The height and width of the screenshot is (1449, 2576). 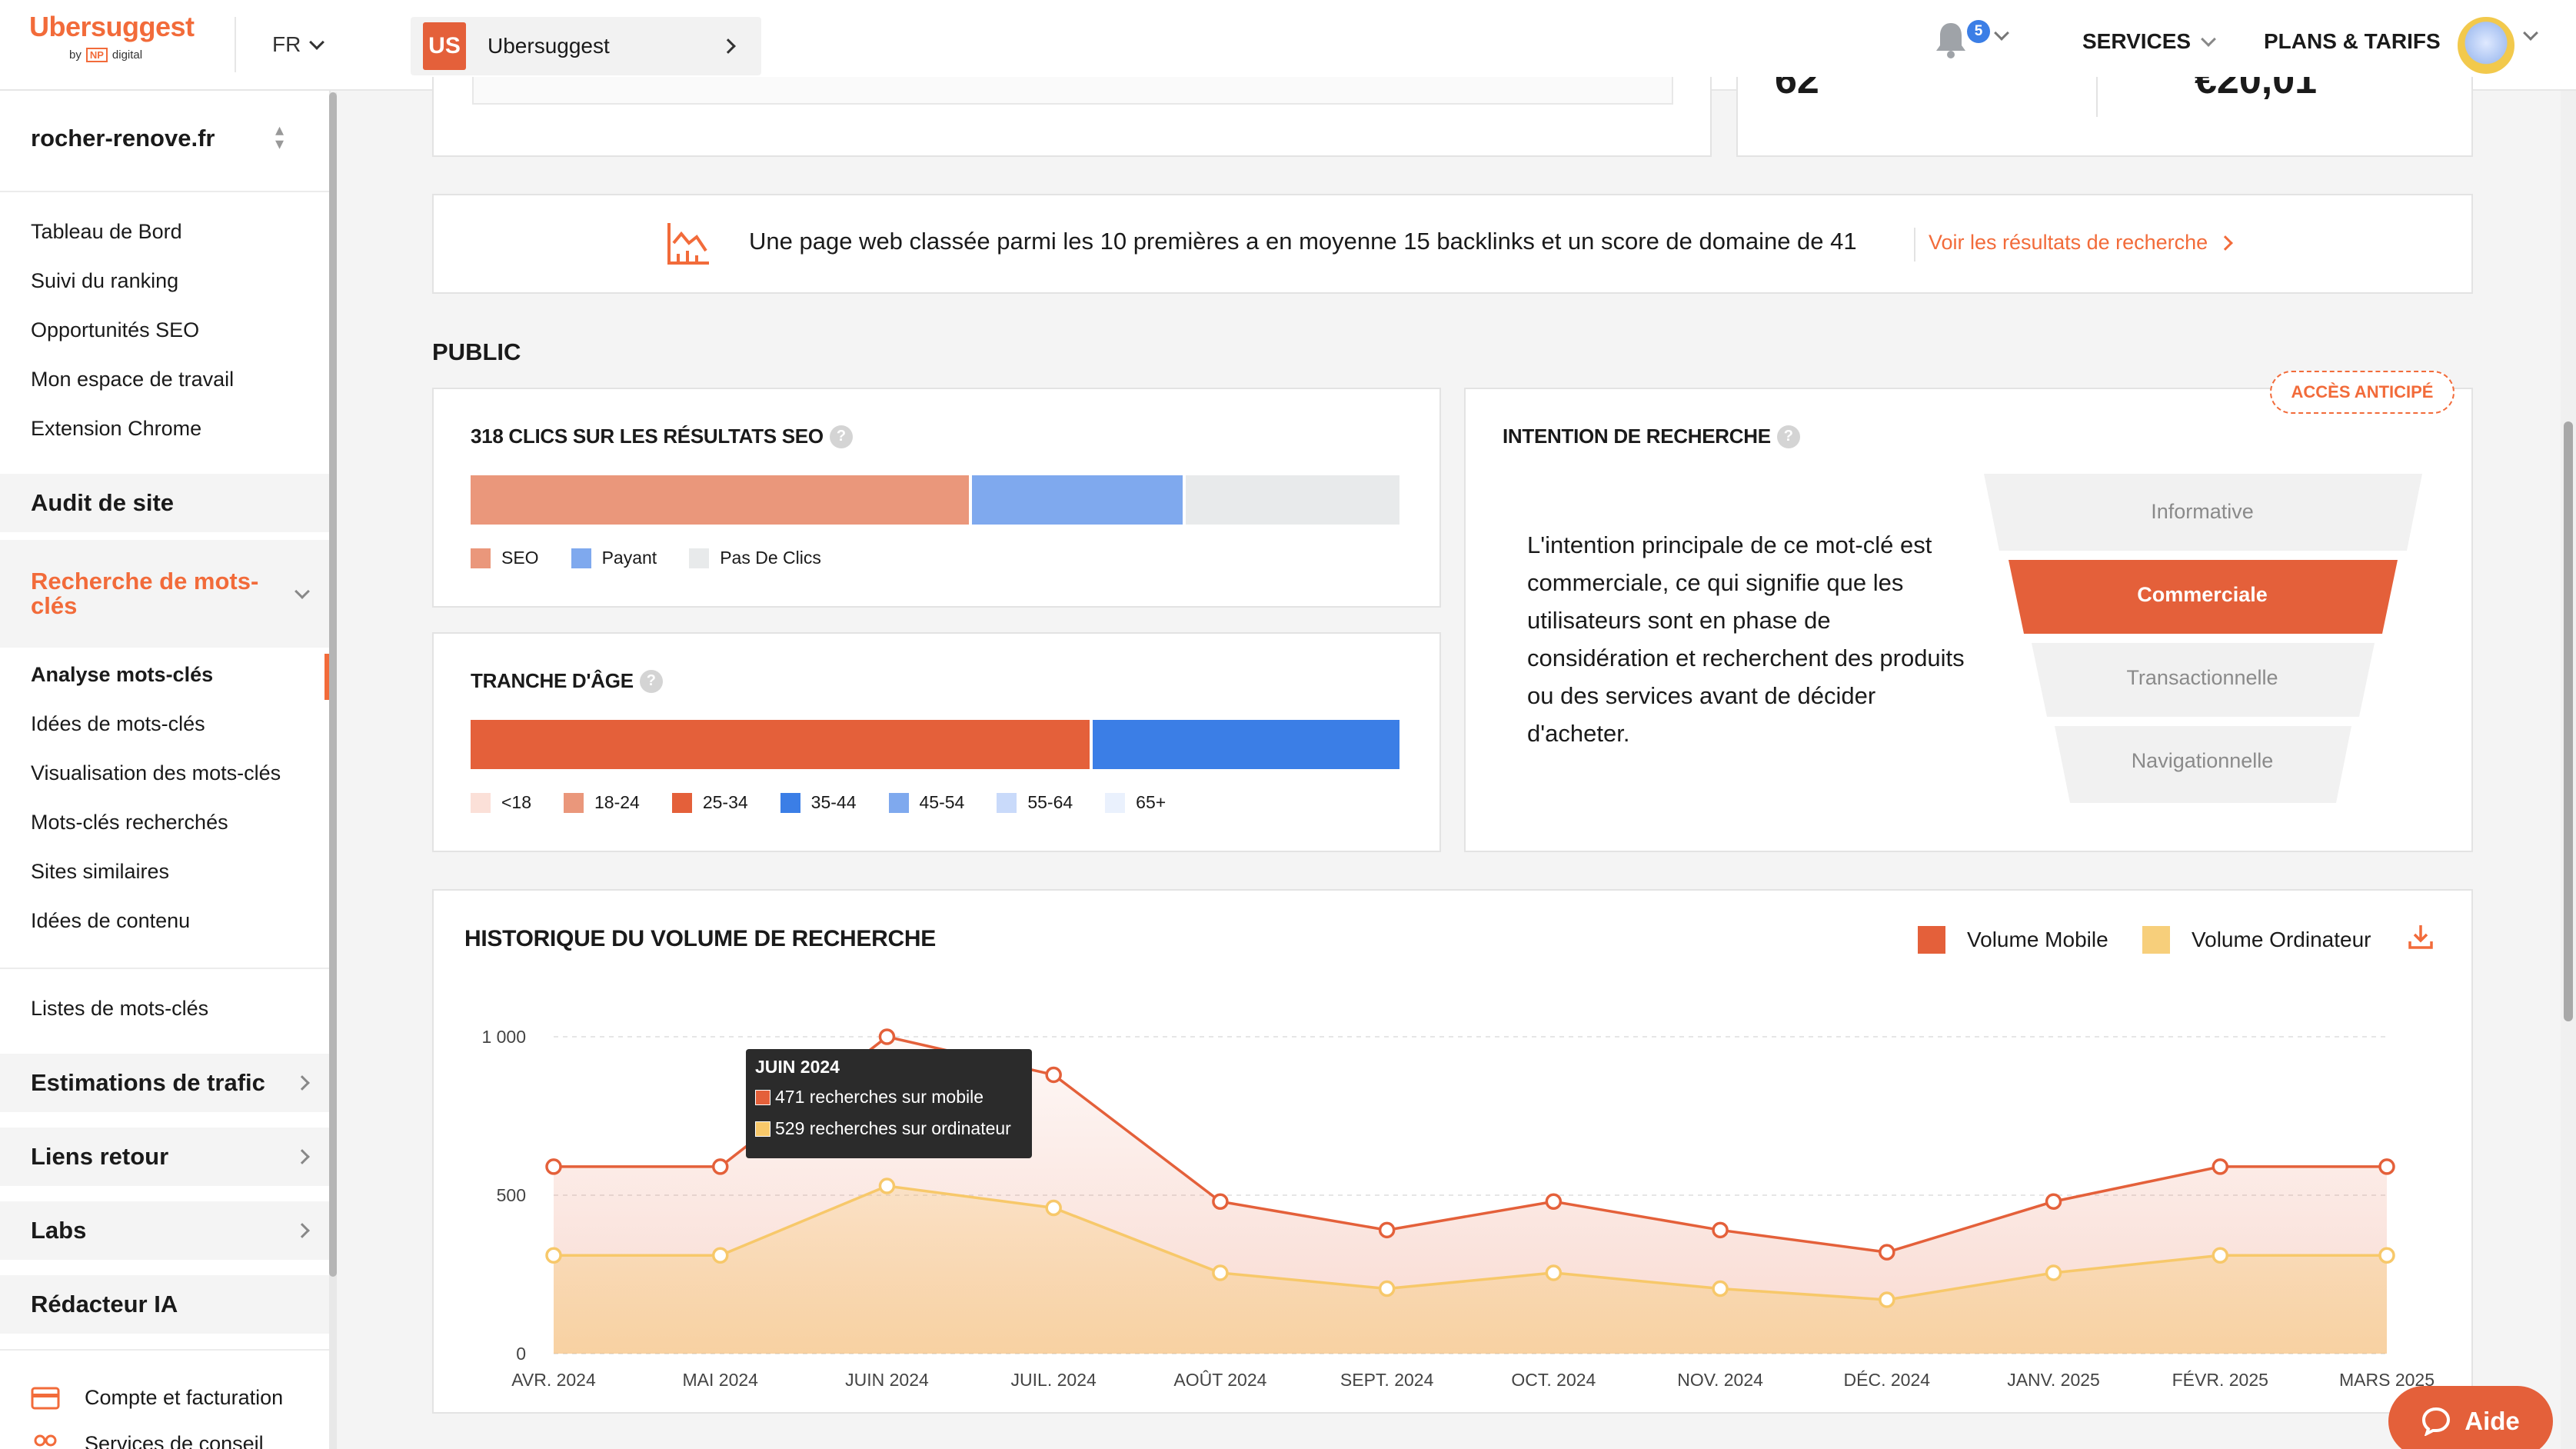 I want to click on legend-label: 45-54, so click(x=942, y=802).